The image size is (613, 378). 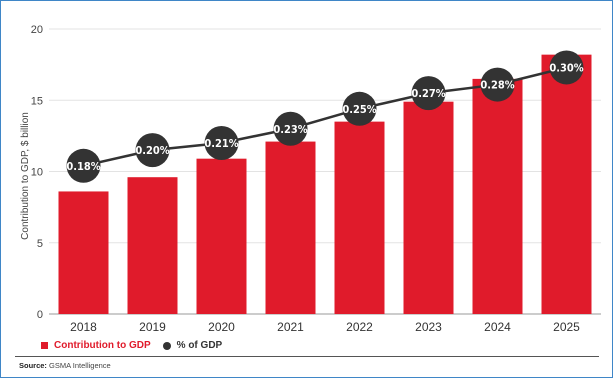 I want to click on bar-2020, so click(x=221, y=236).